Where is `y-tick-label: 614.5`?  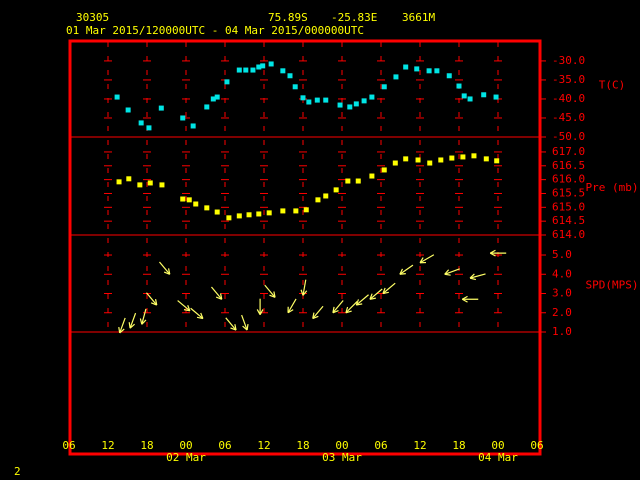 y-tick-label: 614.5 is located at coordinates (568, 220).